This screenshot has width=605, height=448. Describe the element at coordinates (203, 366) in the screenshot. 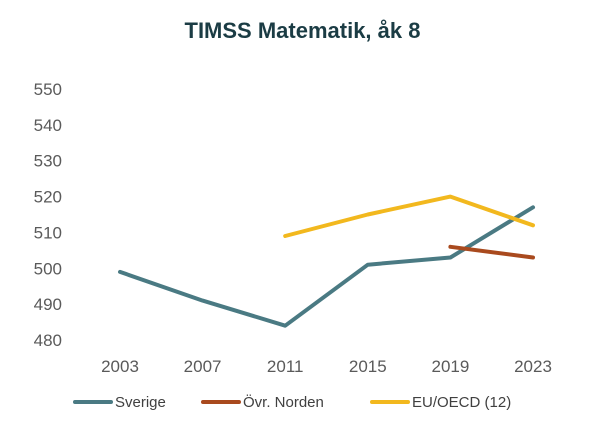

I see `x-tick-label: 2007` at that location.